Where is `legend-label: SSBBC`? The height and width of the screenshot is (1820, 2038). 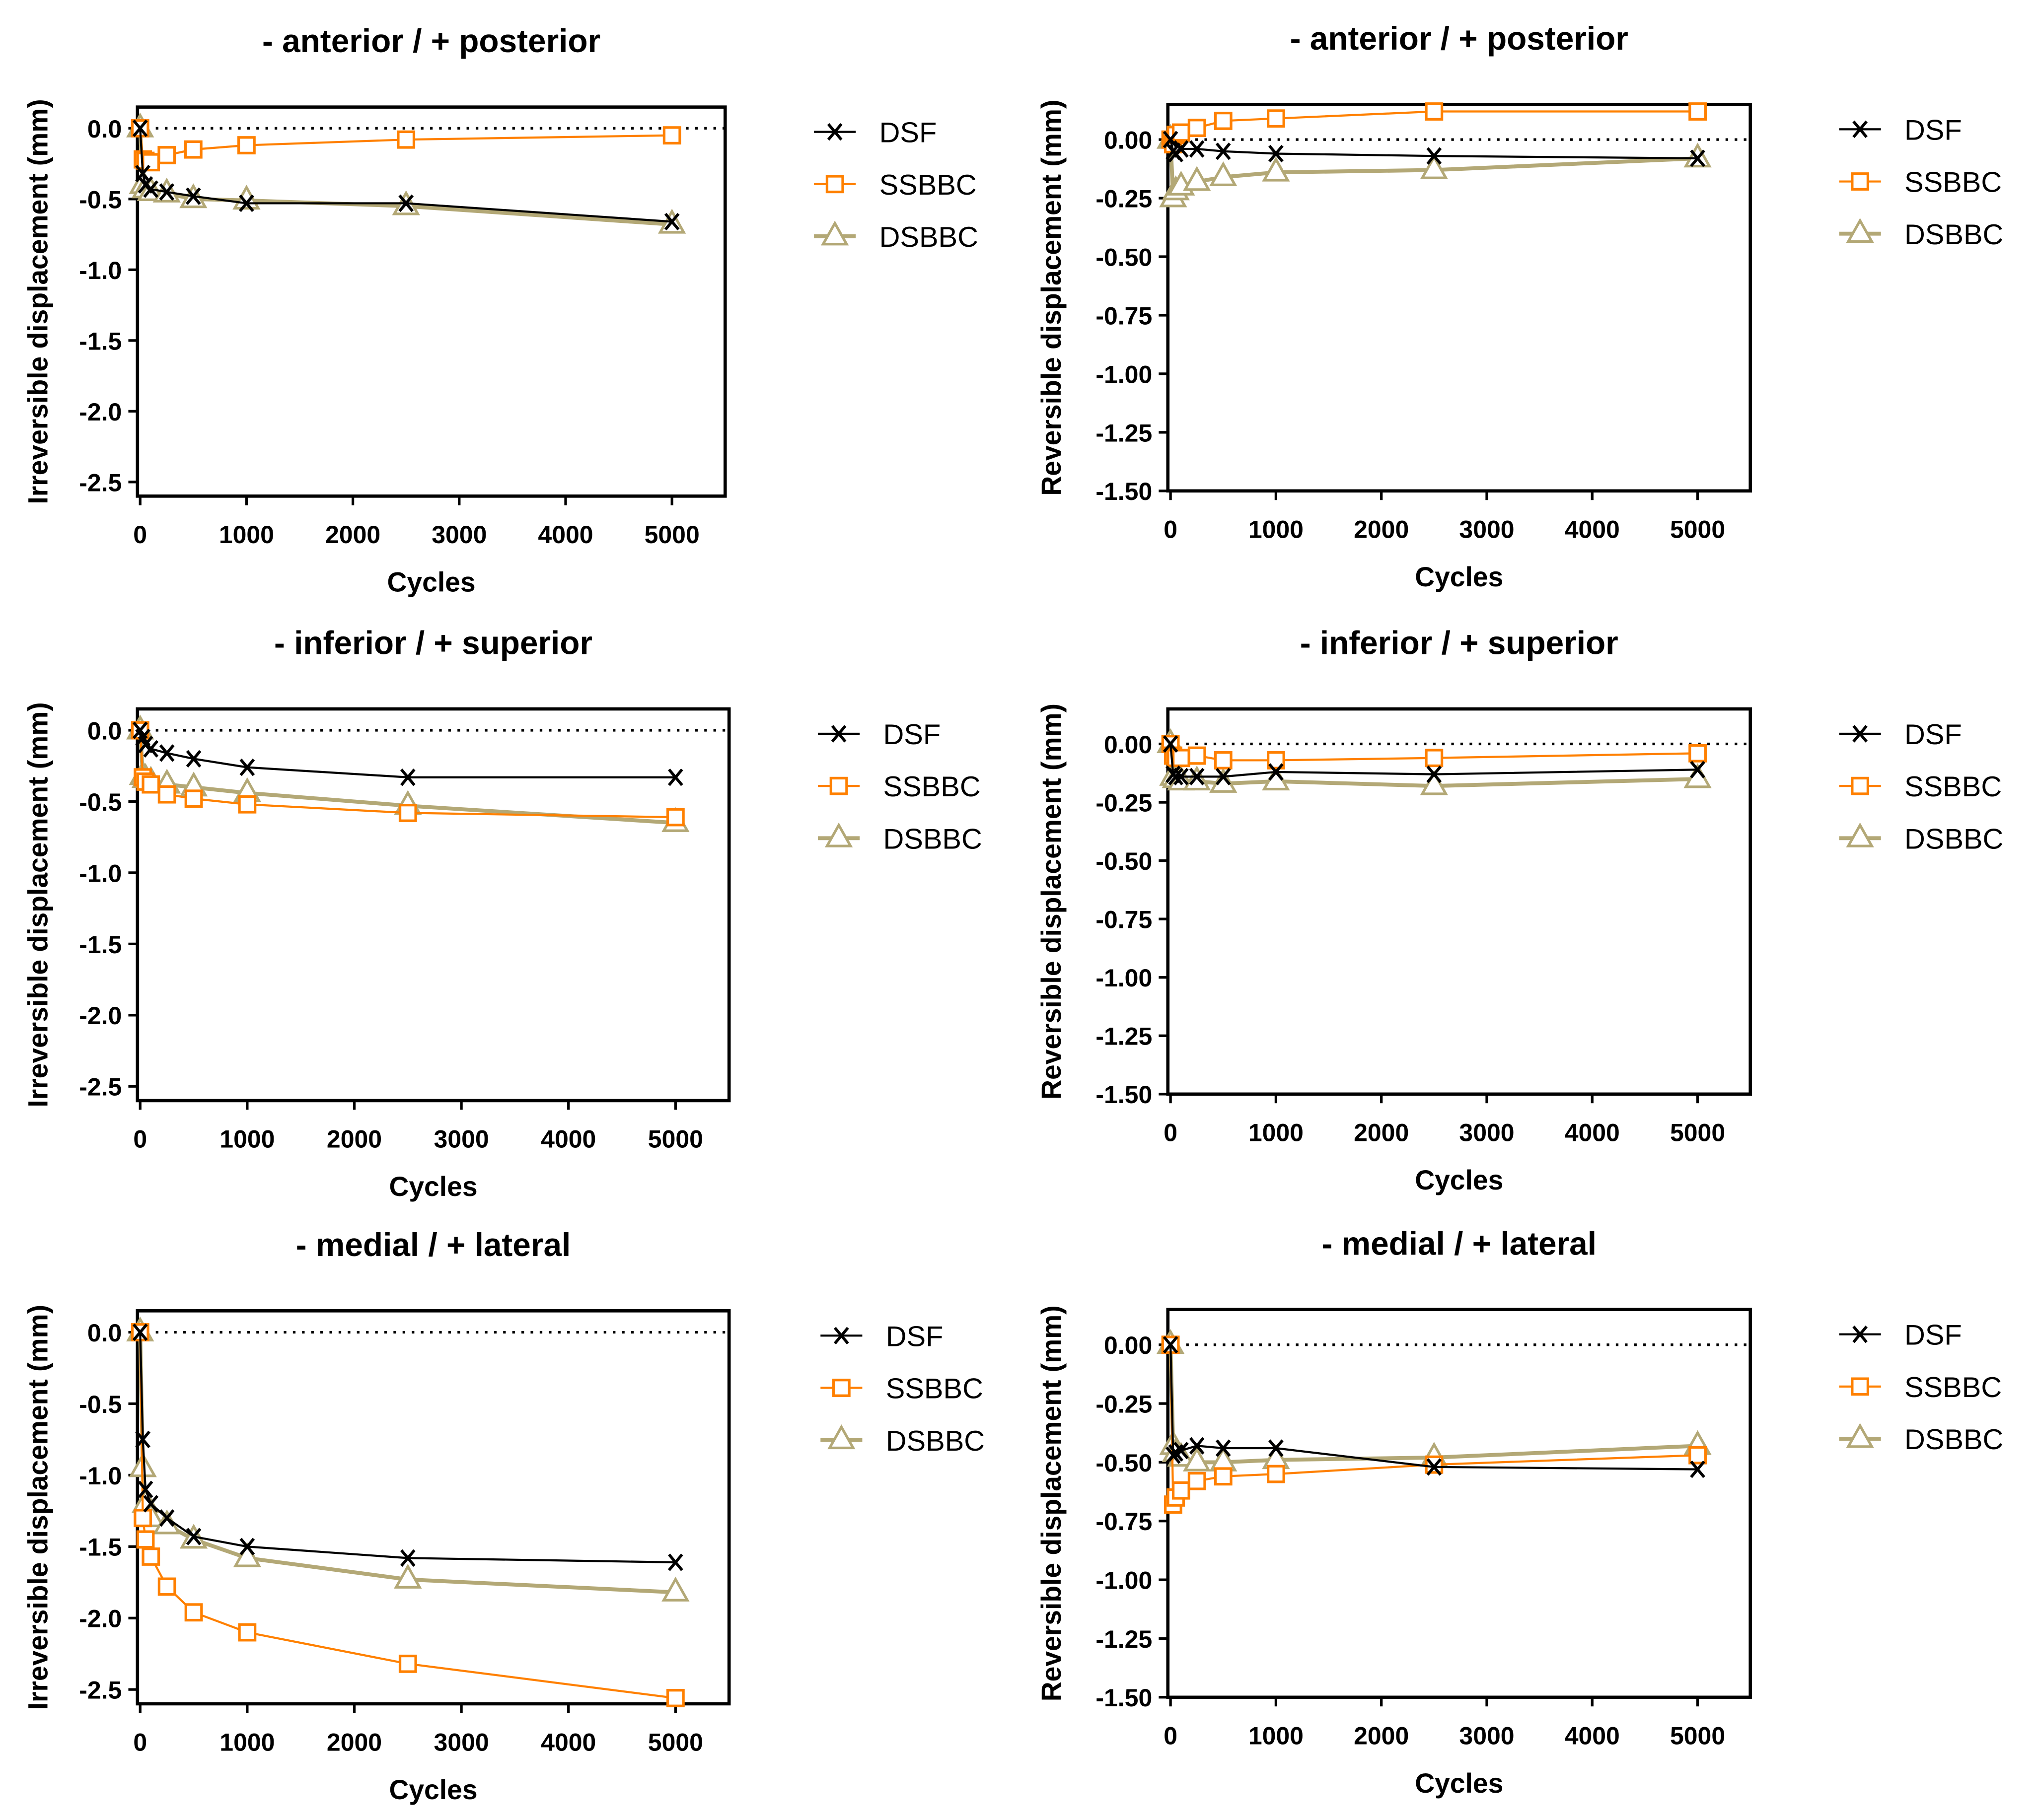
legend-label: SSBBC is located at coordinates (932, 787).